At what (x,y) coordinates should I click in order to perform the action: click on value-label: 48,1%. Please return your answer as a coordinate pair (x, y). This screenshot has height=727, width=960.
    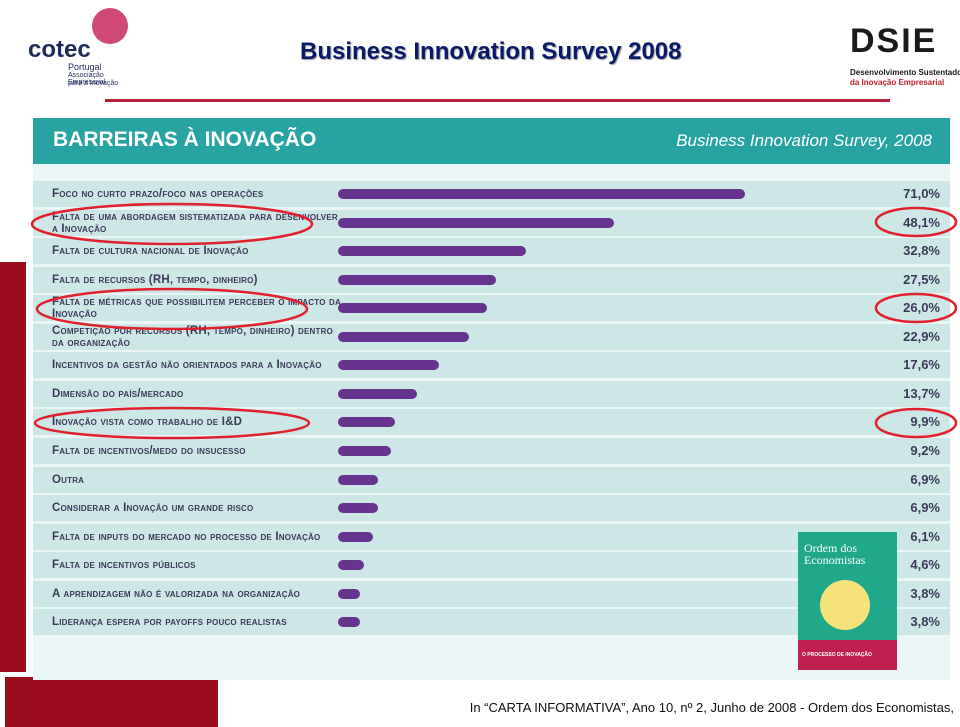
    Looking at the image, I should click on (921, 222).